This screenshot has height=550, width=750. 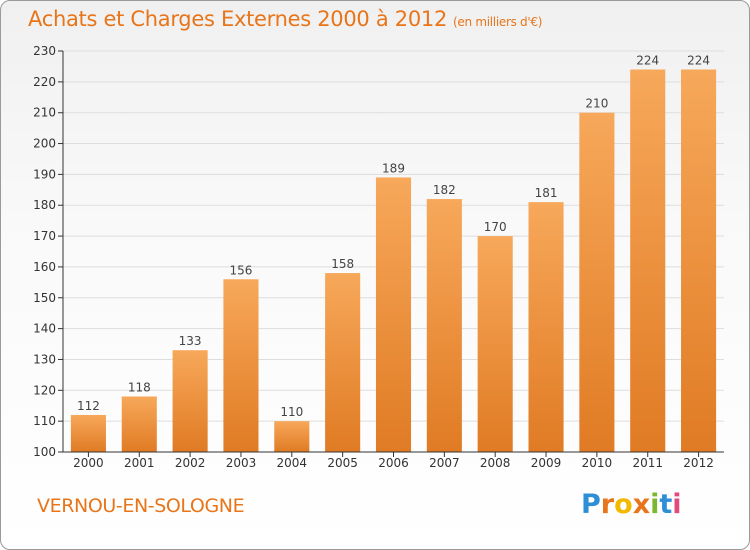 I want to click on logo-letter: x, so click(x=641, y=504).